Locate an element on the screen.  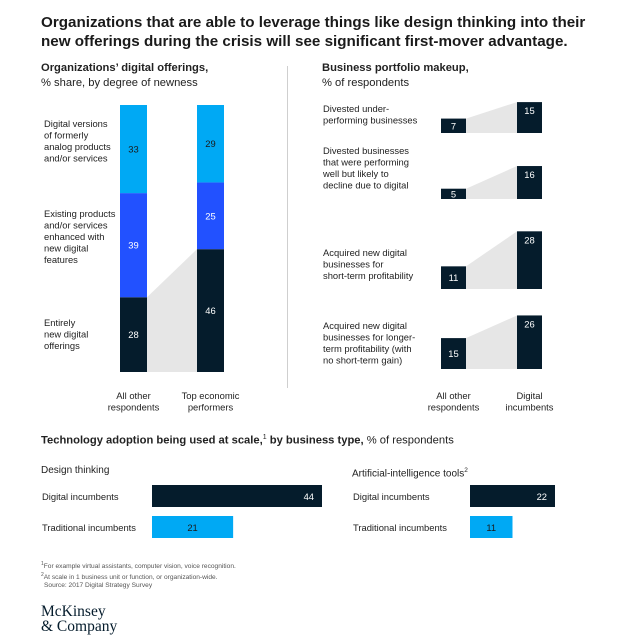
footnote-2-mark: 2 is located at coordinates (42, 575).